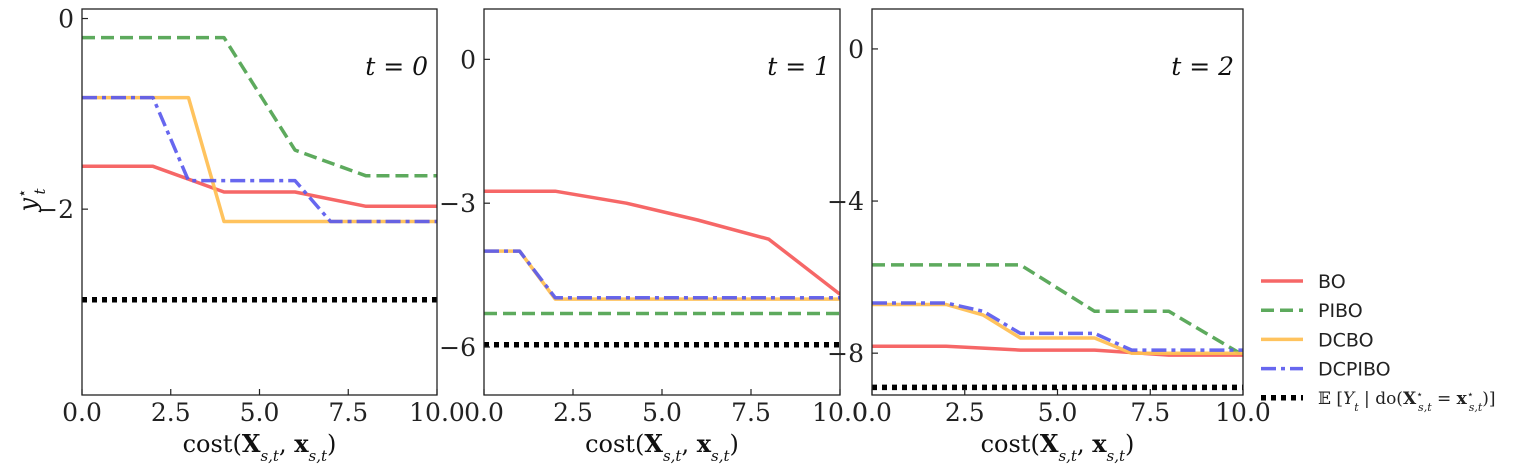 Image resolution: width=1535 pixels, height=468 pixels. What do you see at coordinates (1407, 400) in the screenshot?
I see `legend-label: 𝔼 [Yt | do(X⋆ s,t = x⋆ s,t)]` at bounding box center [1407, 400].